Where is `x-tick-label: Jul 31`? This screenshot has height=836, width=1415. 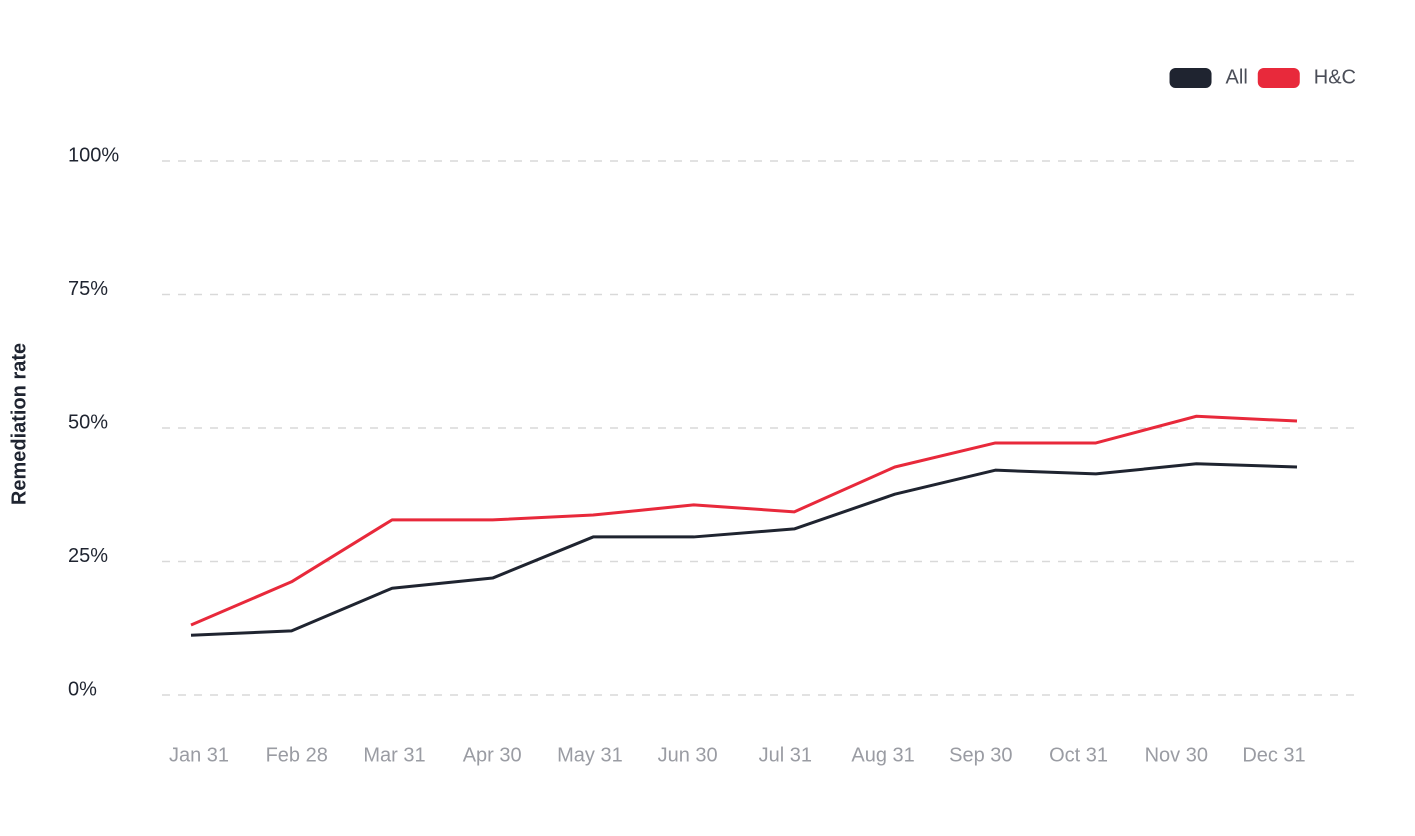
x-tick-label: Jul 31 is located at coordinates (785, 755).